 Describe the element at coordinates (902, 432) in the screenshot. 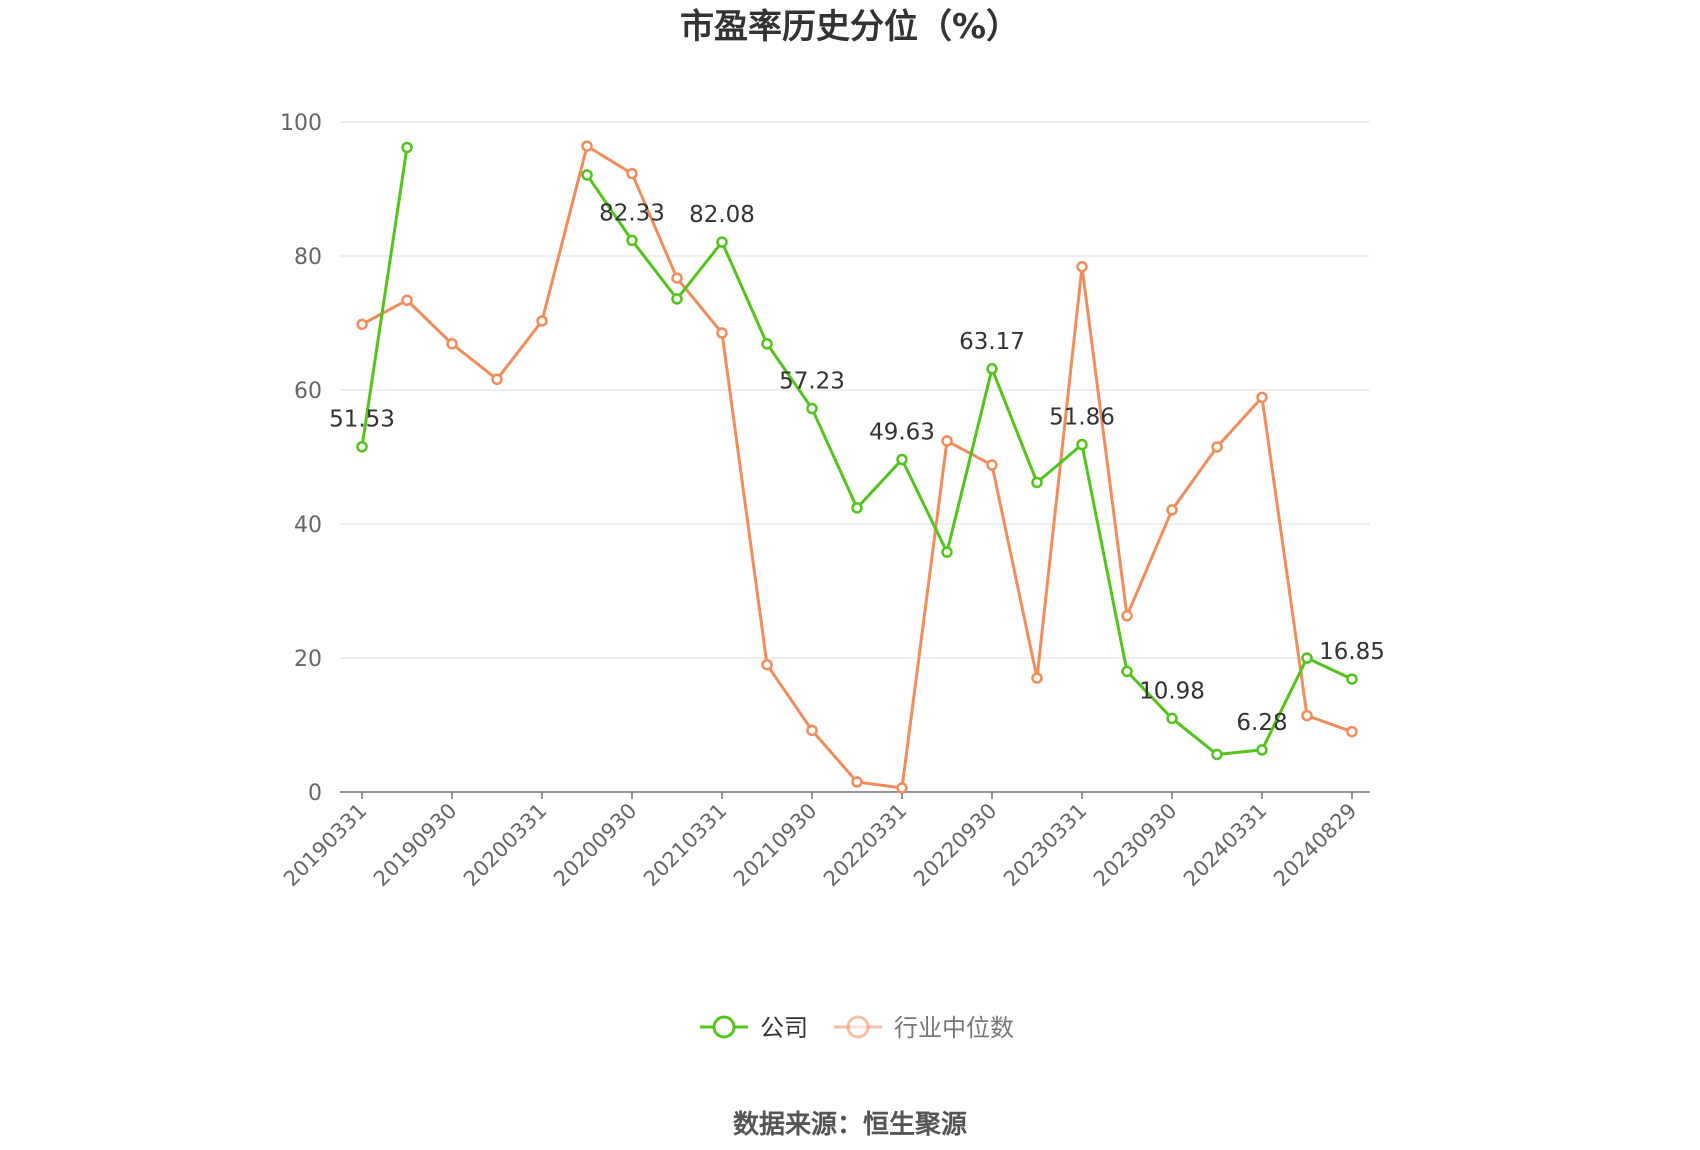

I see `data-label: 49.63` at that location.